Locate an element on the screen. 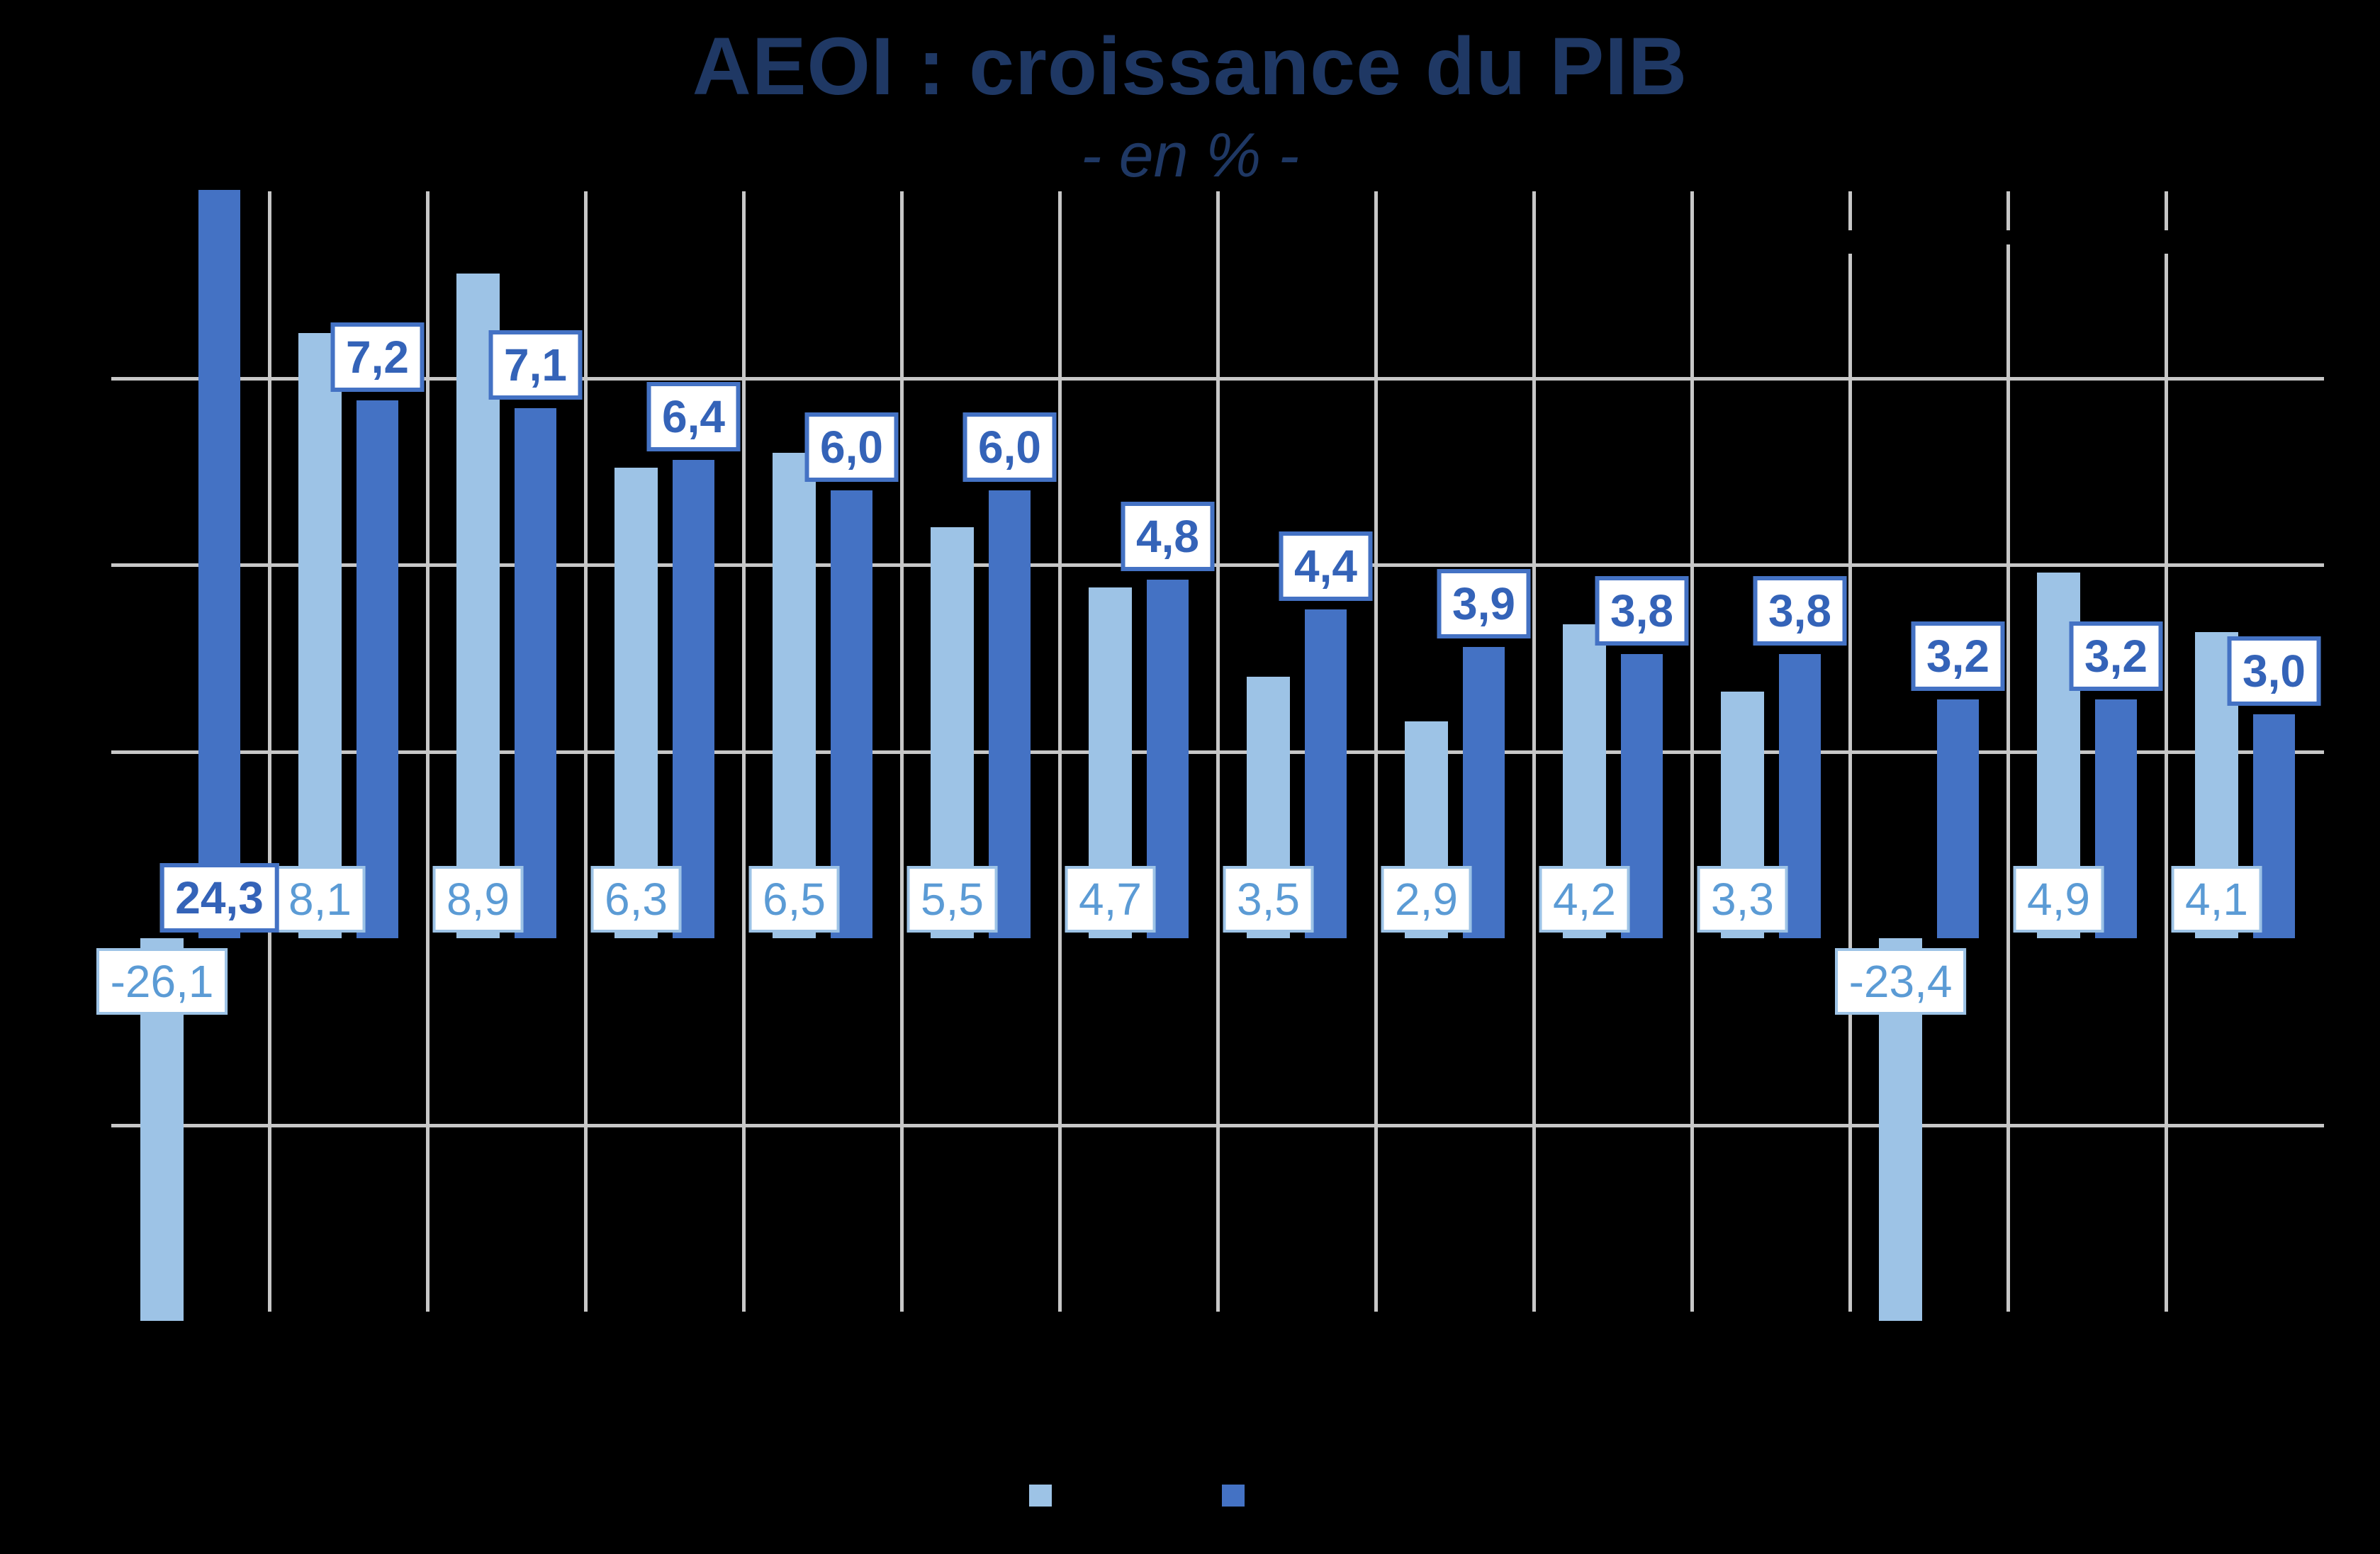 Image resolution: width=2380 pixels, height=1554 pixels. data-label-dark-2: 7,2 is located at coordinates (378, 357).